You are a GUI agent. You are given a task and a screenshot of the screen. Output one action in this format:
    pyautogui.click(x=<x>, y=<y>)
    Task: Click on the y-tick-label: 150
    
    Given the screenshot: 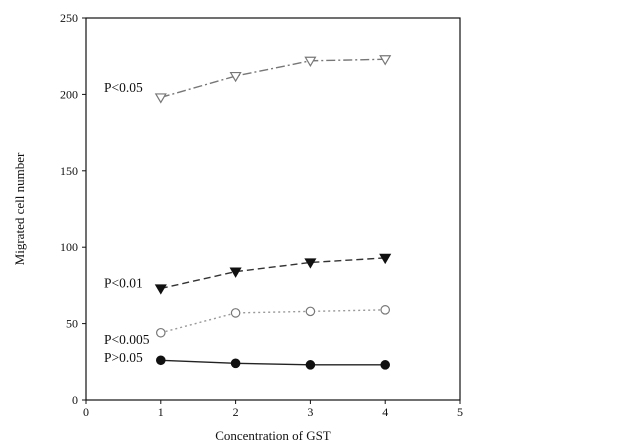 What is the action you would take?
    pyautogui.click(x=69, y=171)
    